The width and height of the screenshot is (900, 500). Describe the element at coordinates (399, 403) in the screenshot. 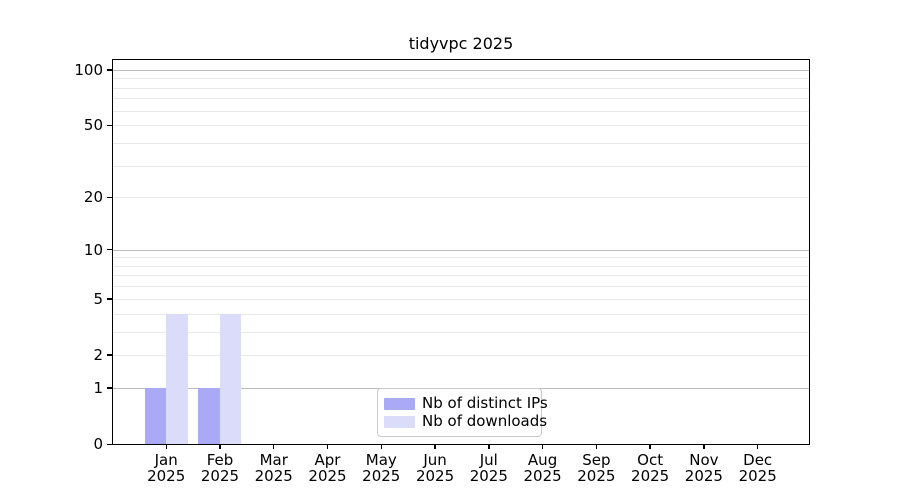

I see `legend-swatch-distinct-ips` at that location.